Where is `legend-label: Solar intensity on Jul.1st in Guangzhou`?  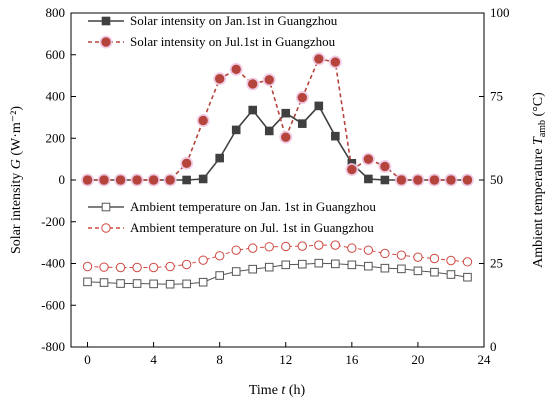
legend-label: Solar intensity on Jul.1st in Guangzhou is located at coordinates (233, 41).